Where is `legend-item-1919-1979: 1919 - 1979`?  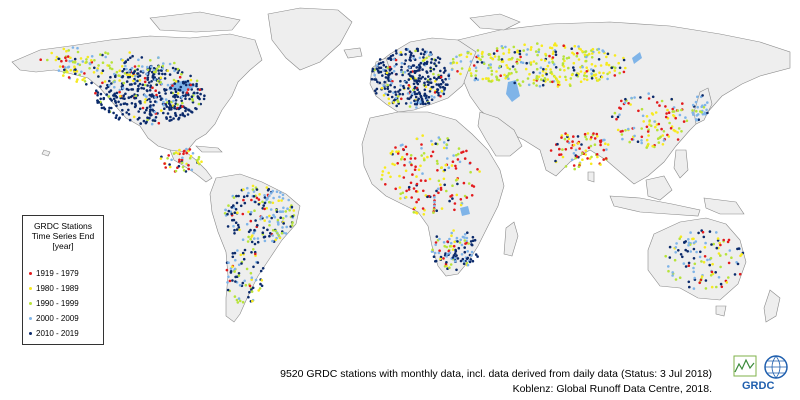 legend-item-1919-1979: 1919 - 1979 is located at coordinates (54, 273).